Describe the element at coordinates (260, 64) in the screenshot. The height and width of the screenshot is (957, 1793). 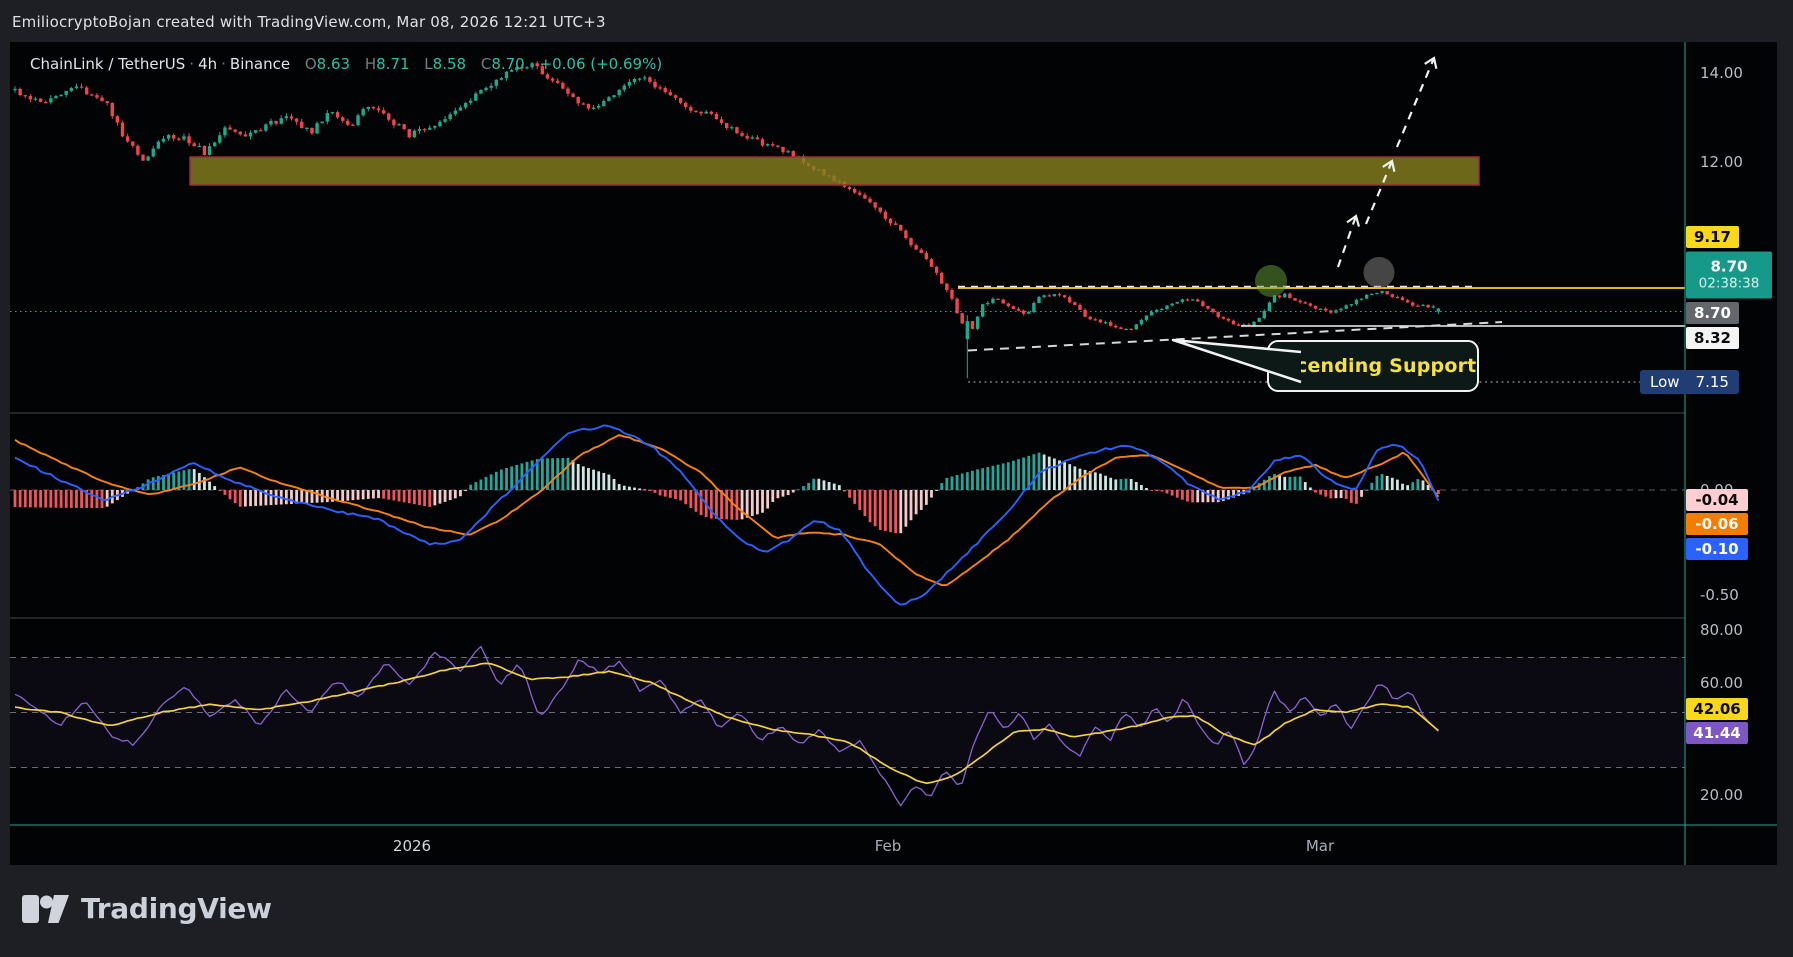
I see `exchange-label: Binance` at that location.